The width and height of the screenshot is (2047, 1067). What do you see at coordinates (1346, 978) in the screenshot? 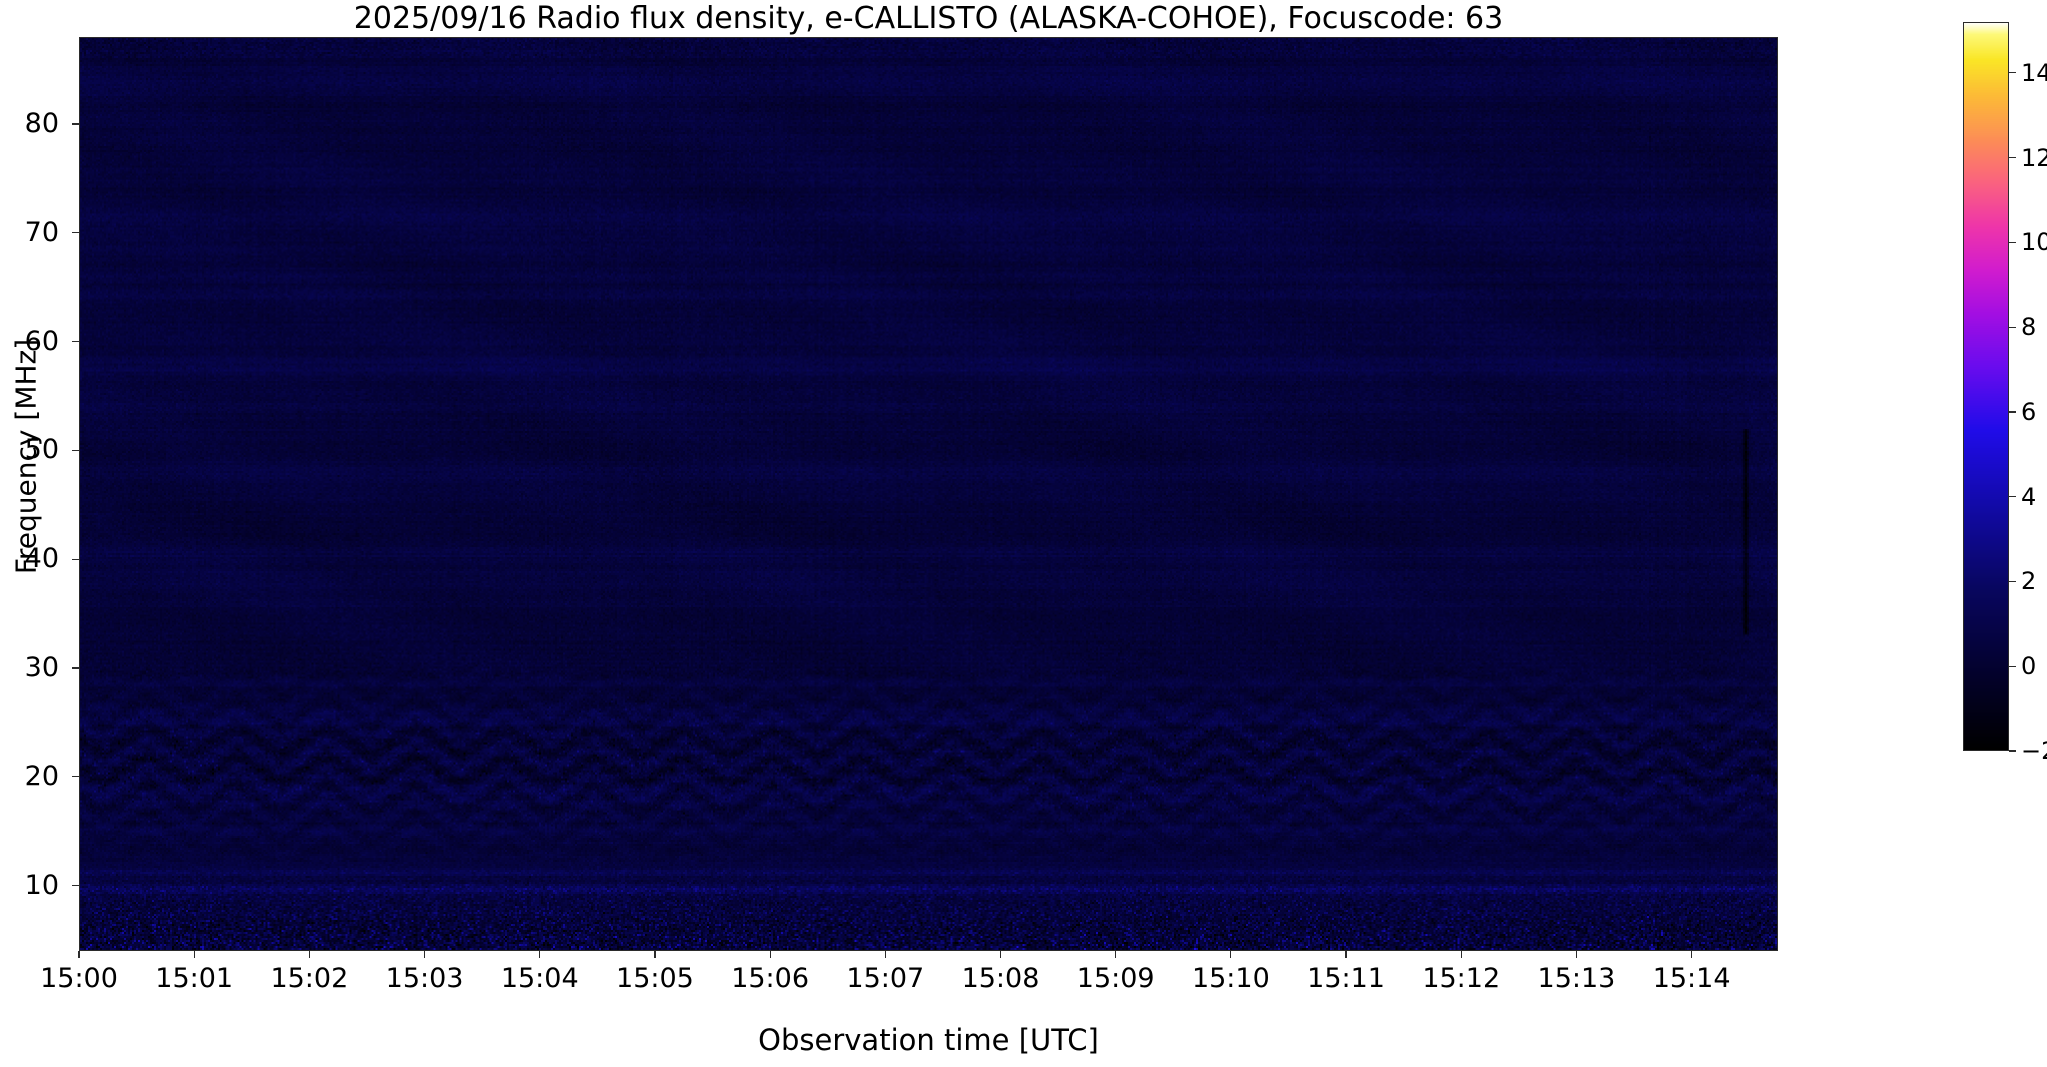
I see `x-tick-label: 15:11` at bounding box center [1346, 978].